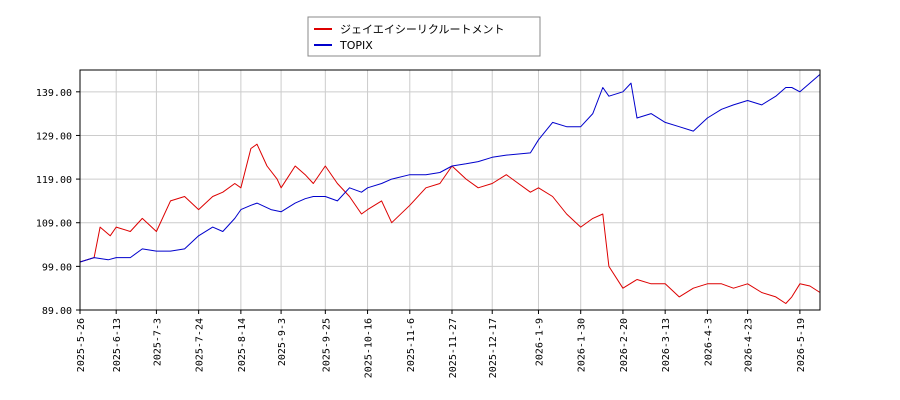 The height and width of the screenshot is (400, 900). What do you see at coordinates (54, 93) in the screenshot?
I see `y-tick-label: 139.00` at bounding box center [54, 93].